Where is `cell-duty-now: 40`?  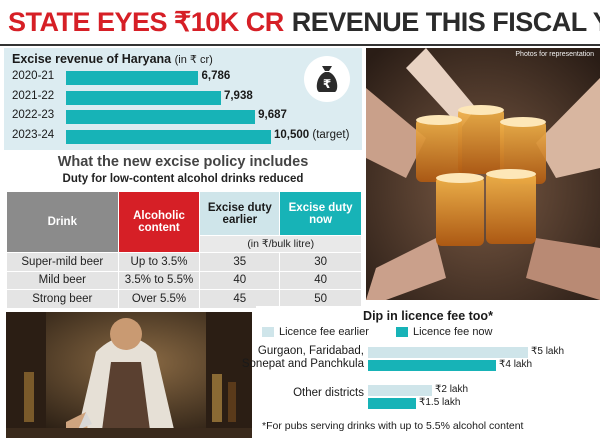 cell-duty-now: 40 is located at coordinates (320, 280).